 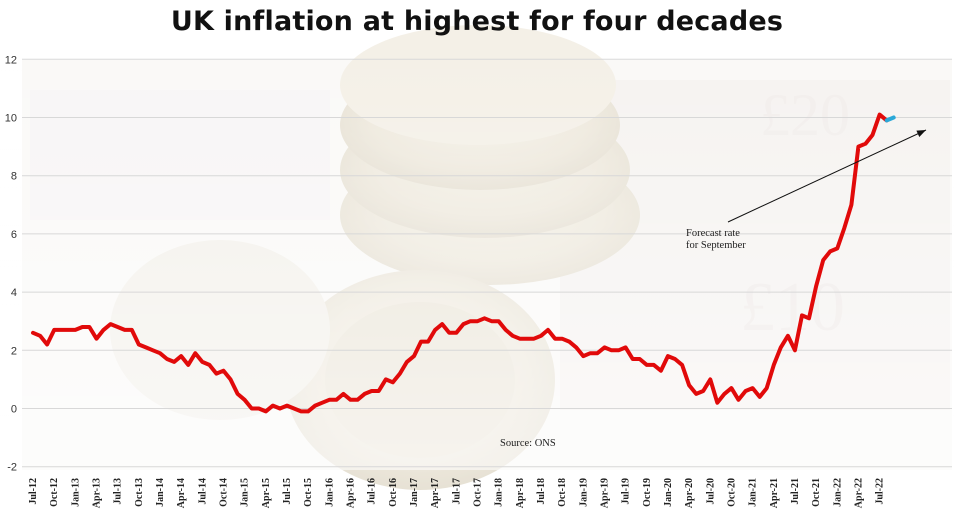 What do you see at coordinates (880, 491) in the screenshot?
I see `x-tick-label: Jul-22` at bounding box center [880, 491].